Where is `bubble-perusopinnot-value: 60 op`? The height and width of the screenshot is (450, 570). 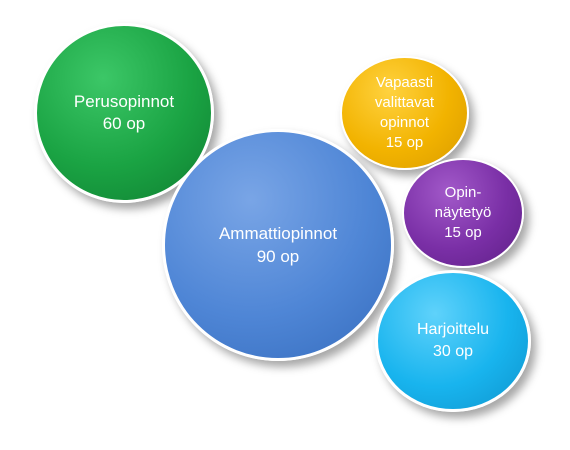
bubble-perusopinnot-value: 60 op is located at coordinates (124, 123).